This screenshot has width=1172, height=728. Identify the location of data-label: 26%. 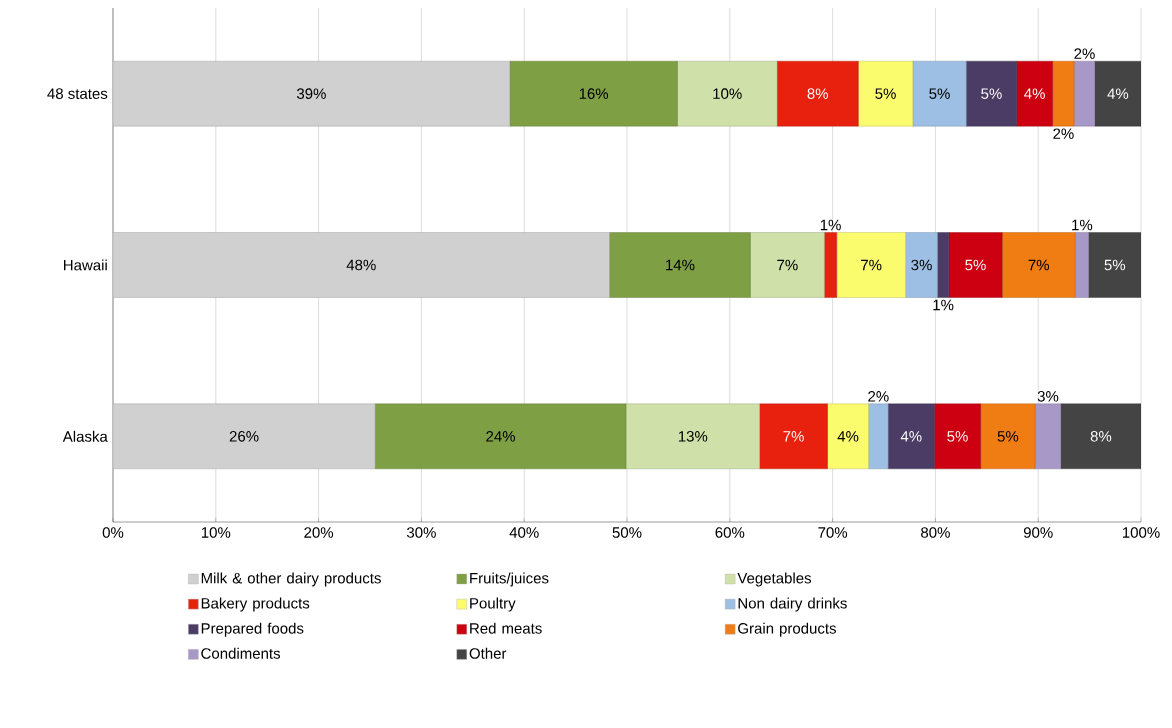
(244, 436).